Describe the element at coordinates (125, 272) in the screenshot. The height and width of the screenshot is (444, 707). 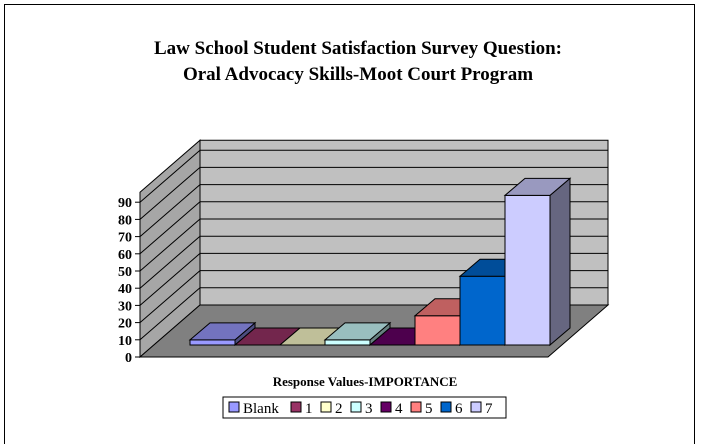
I see `y-tick-label: 50` at that location.